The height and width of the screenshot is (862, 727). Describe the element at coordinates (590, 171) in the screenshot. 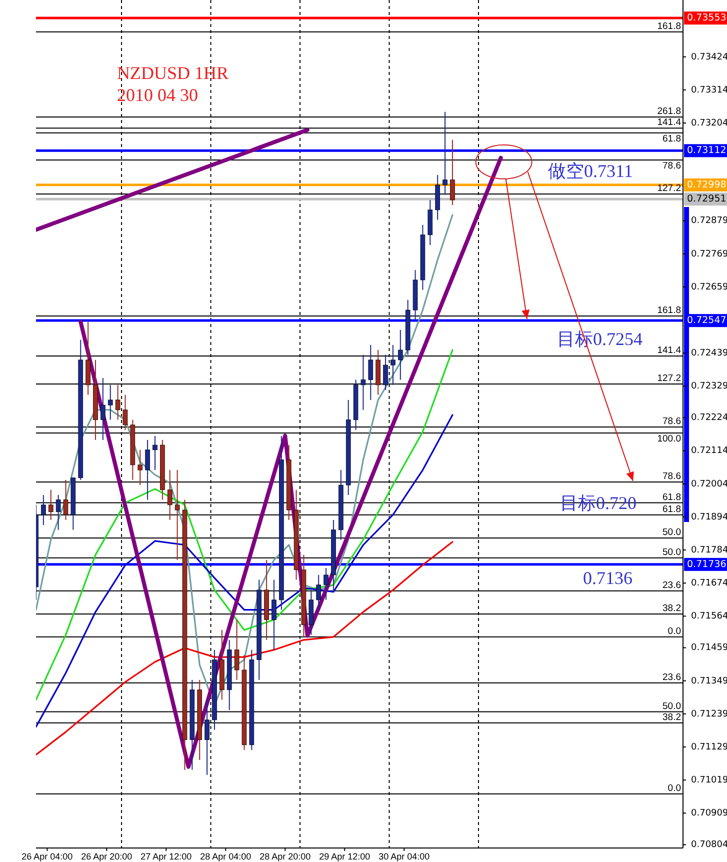

I see `annotation: 做空0.7311` at that location.